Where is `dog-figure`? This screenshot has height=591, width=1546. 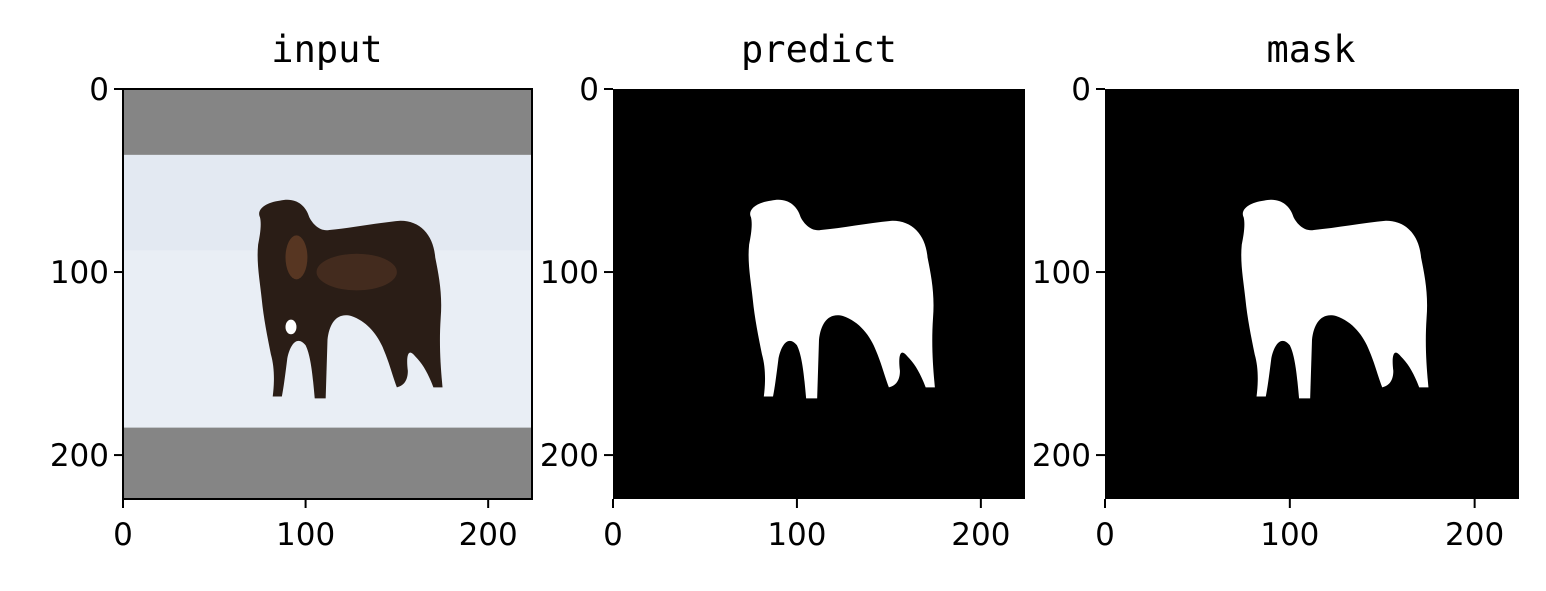
dog-figure is located at coordinates (350, 299).